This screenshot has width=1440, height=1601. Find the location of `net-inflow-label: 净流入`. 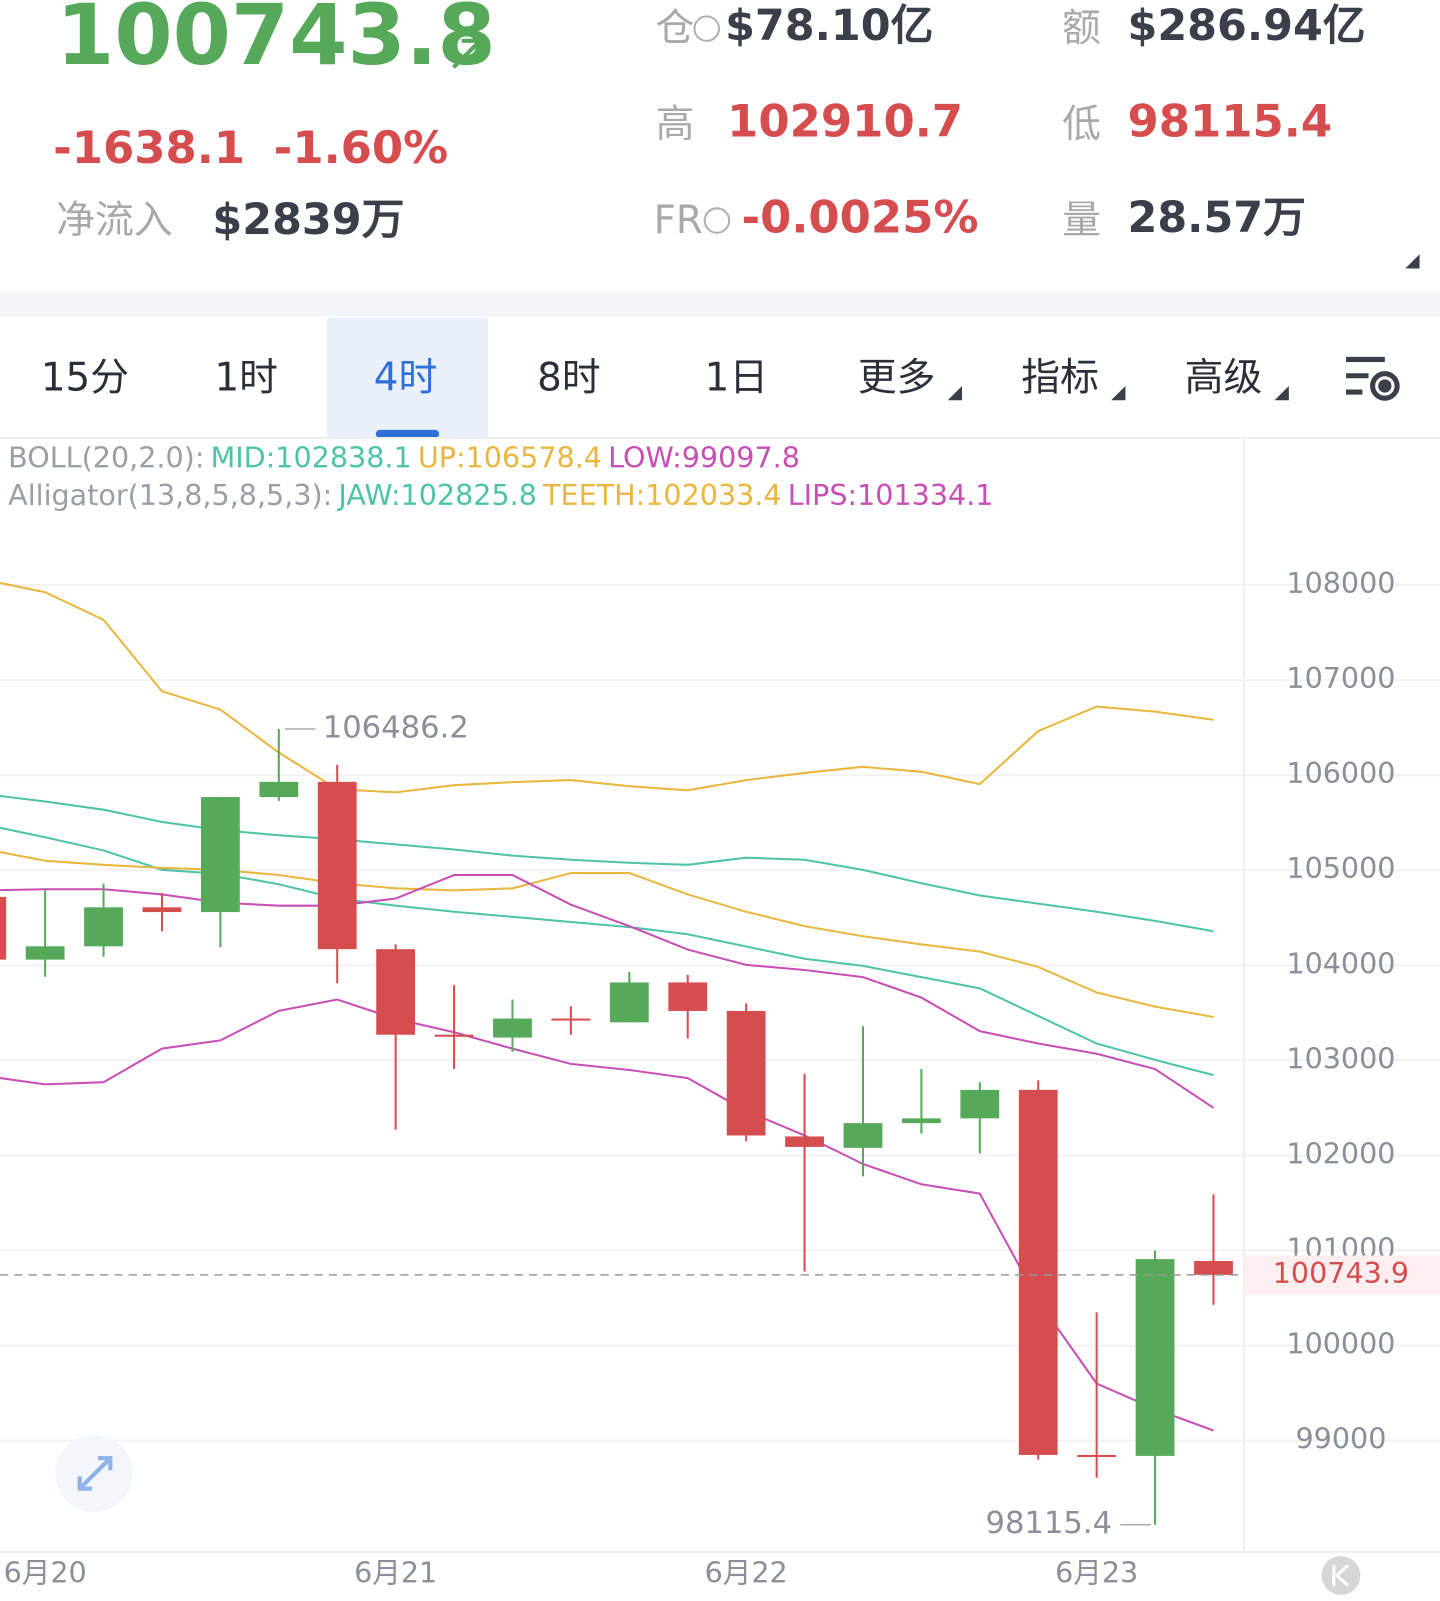

net-inflow-label: 净流入 is located at coordinates (114, 220).